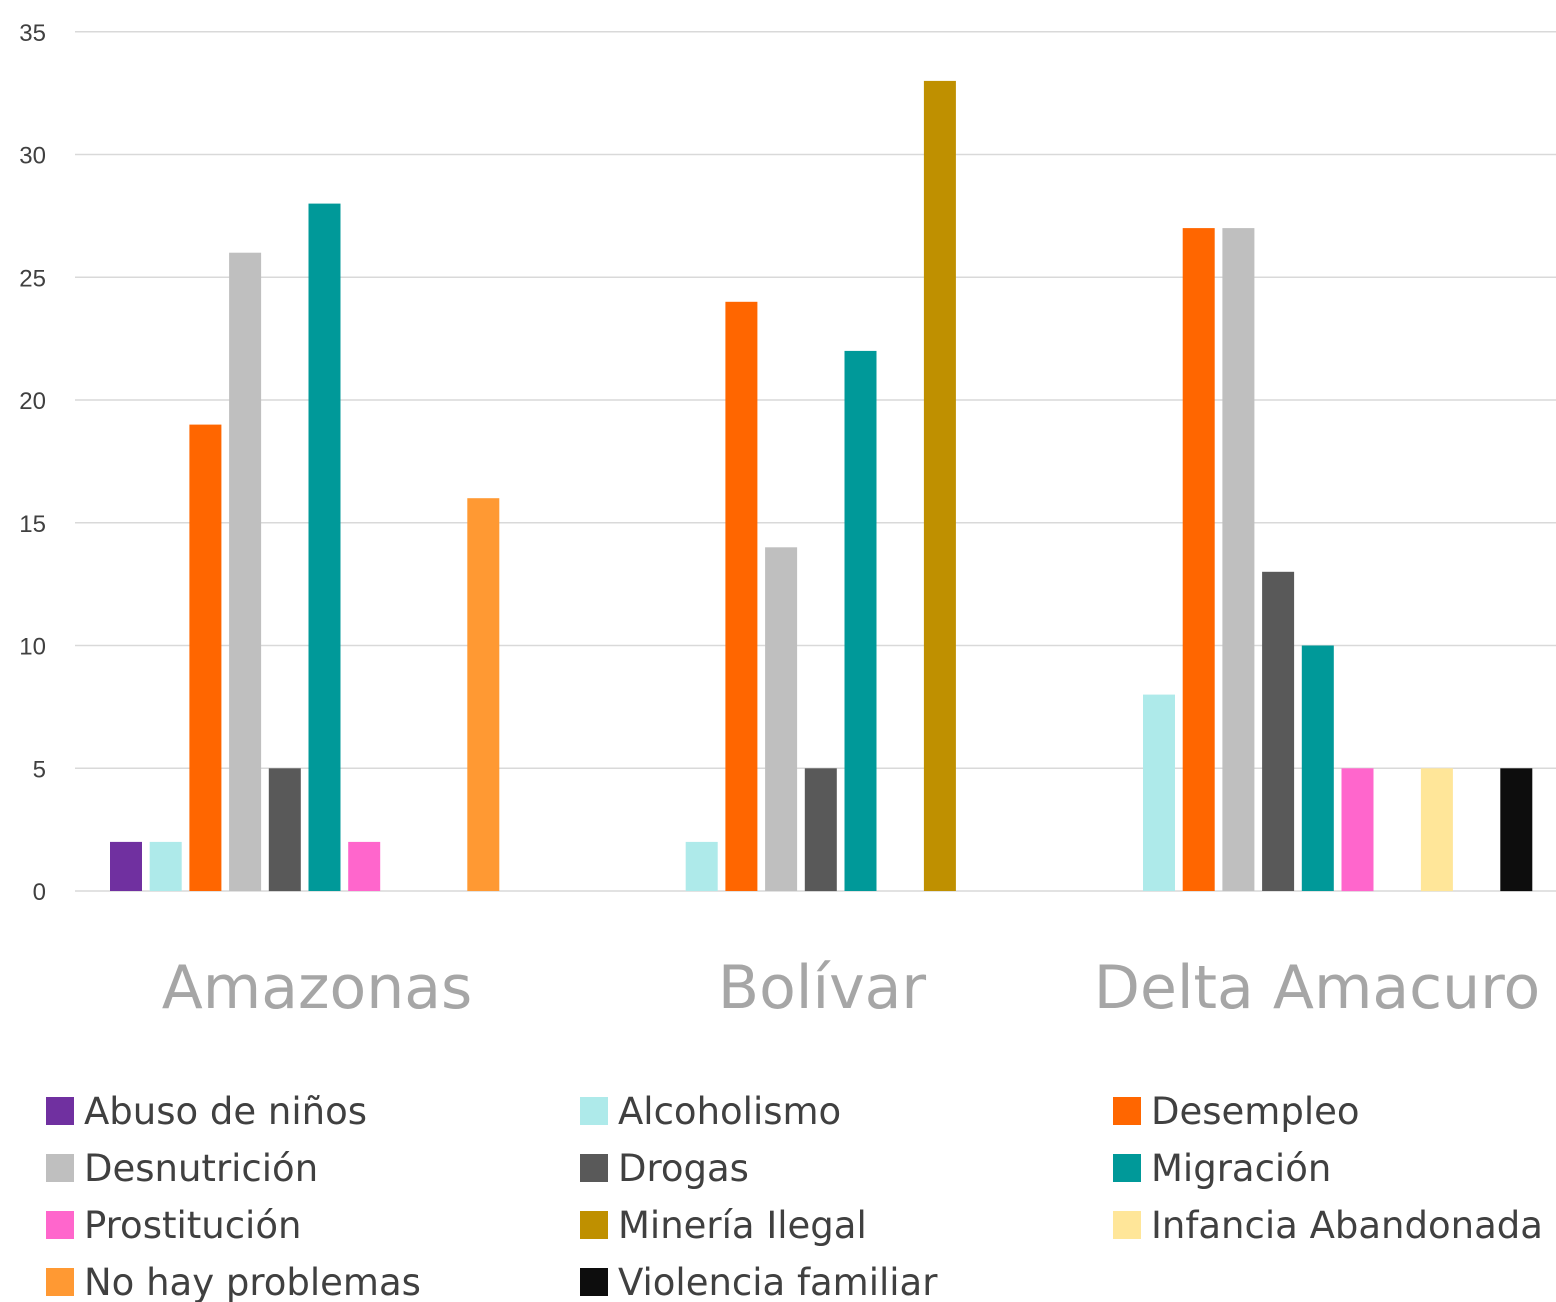 The height and width of the screenshot is (1302, 1556). I want to click on bar-desempleo-amazonas, so click(205, 657).